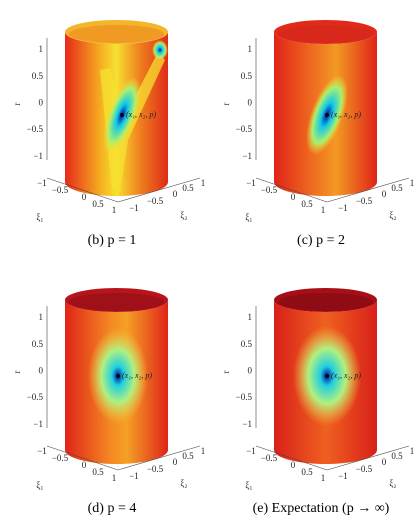 This screenshot has height=522, width=418. What do you see at coordinates (112, 240) in the screenshot?
I see `caption: (b) p = 1` at bounding box center [112, 240].